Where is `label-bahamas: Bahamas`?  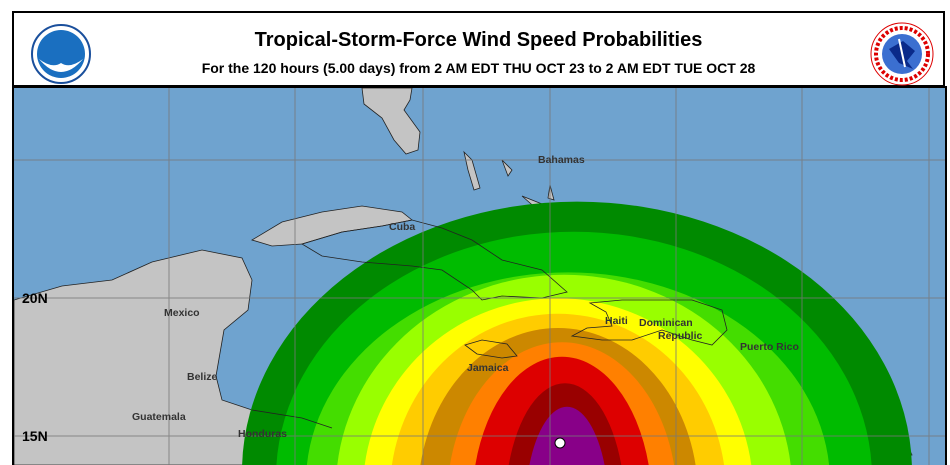
label-bahamas: Bahamas is located at coordinates (561, 160).